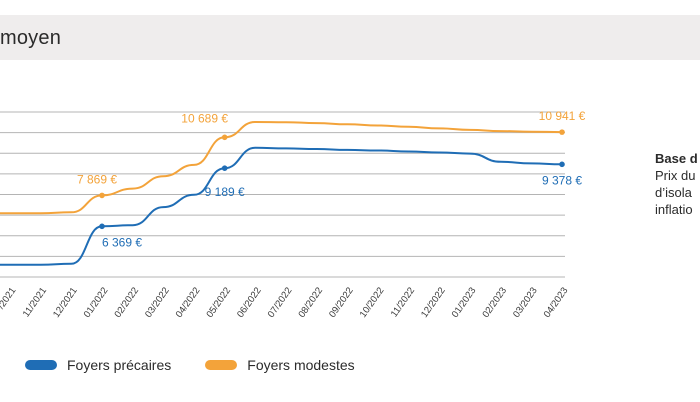 The width and height of the screenshot is (700, 402). Describe the element at coordinates (157, 302) in the screenshot. I see `x-tick-label: 03/2022` at that location.